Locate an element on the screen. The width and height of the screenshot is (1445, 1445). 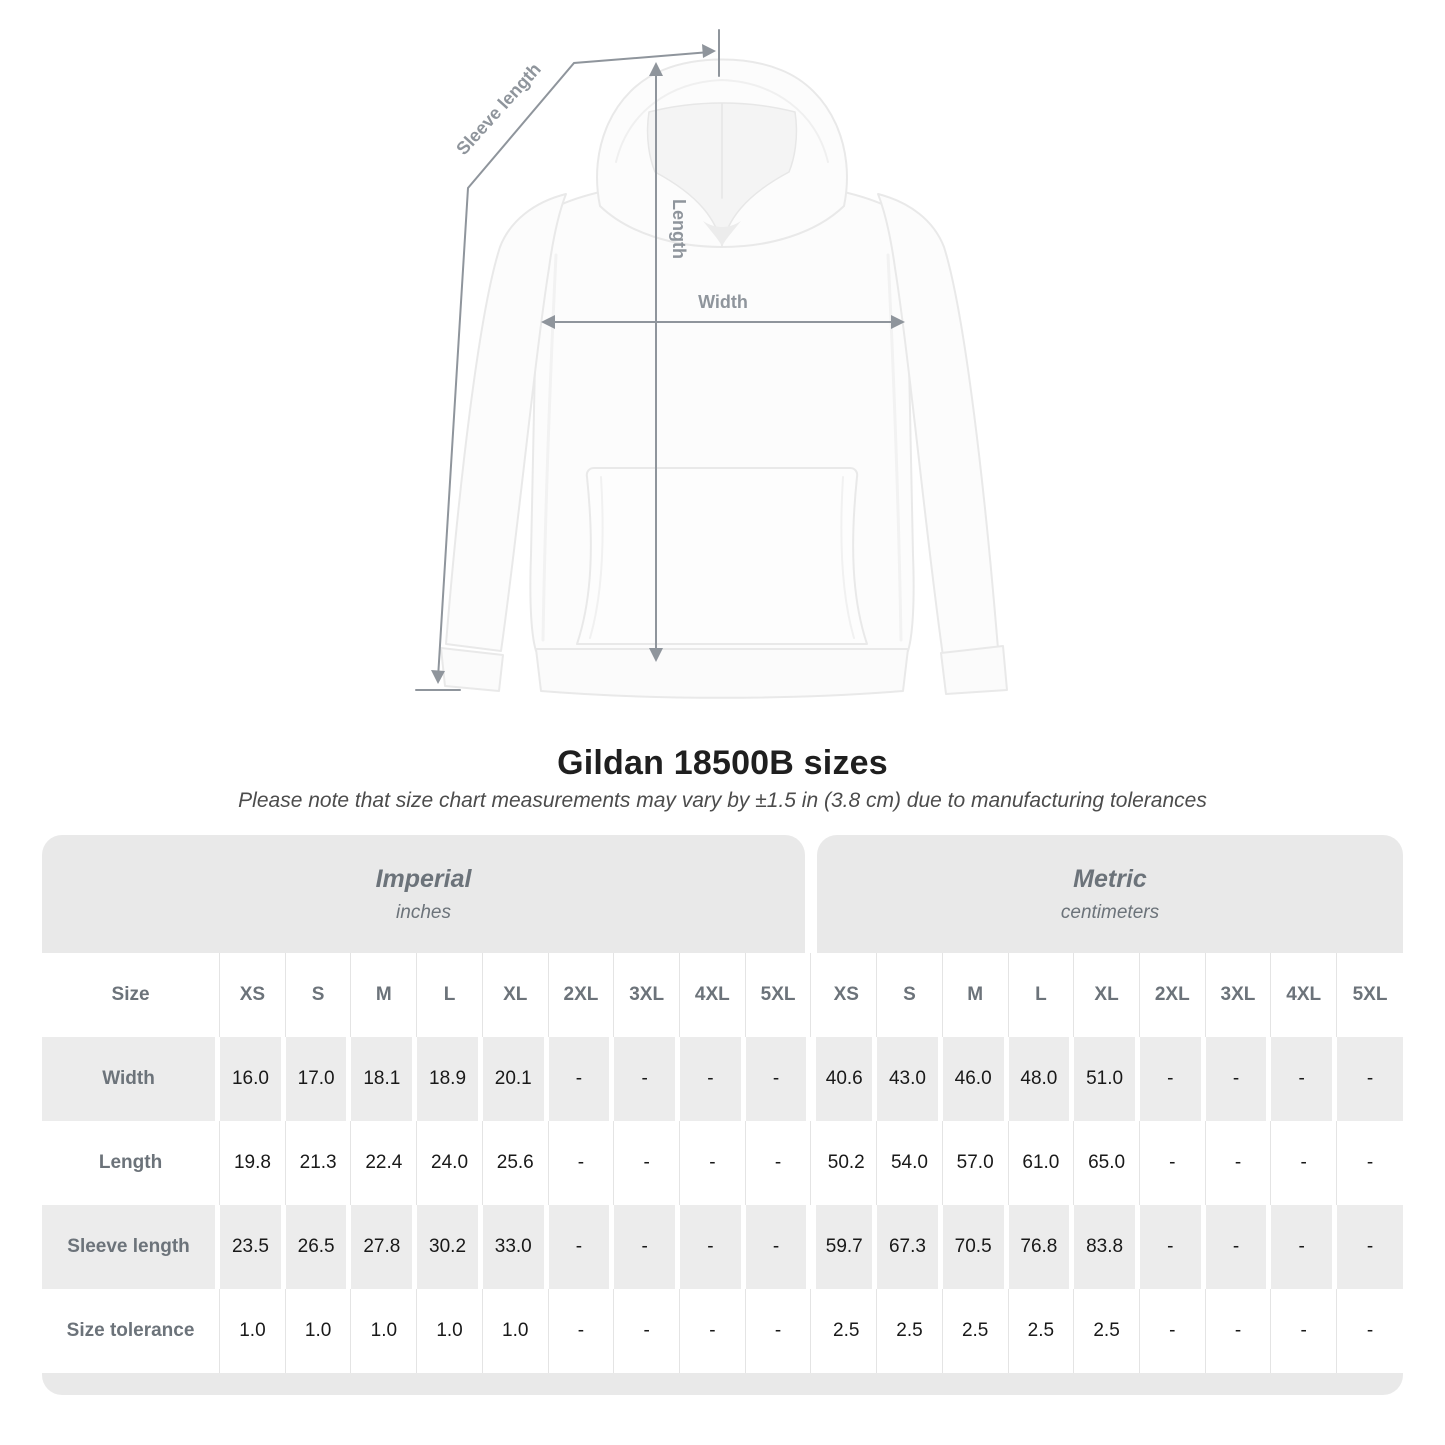
cell-sleeve-length-imperial-xl: 33.0 is located at coordinates (515, 1247).